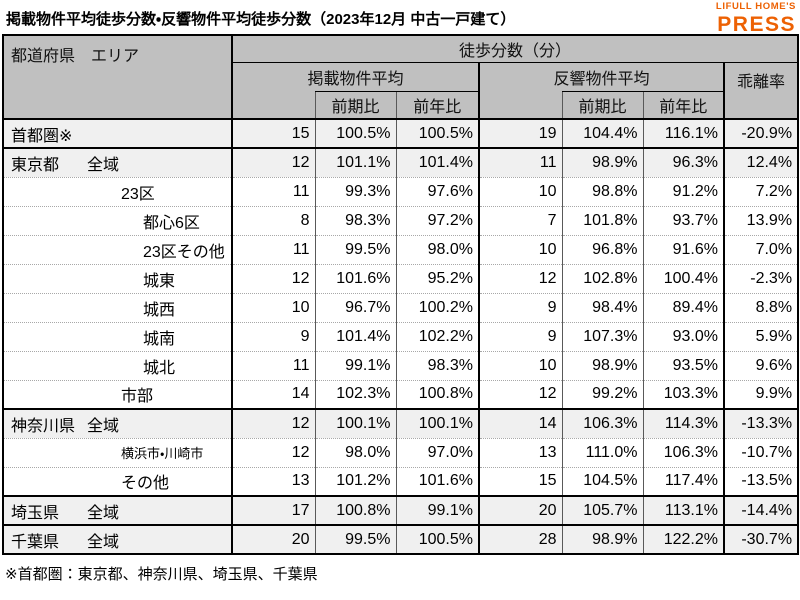 The width and height of the screenshot is (800, 600). I want to click on cell-listed-prev-year: 97.6%, so click(437, 191).